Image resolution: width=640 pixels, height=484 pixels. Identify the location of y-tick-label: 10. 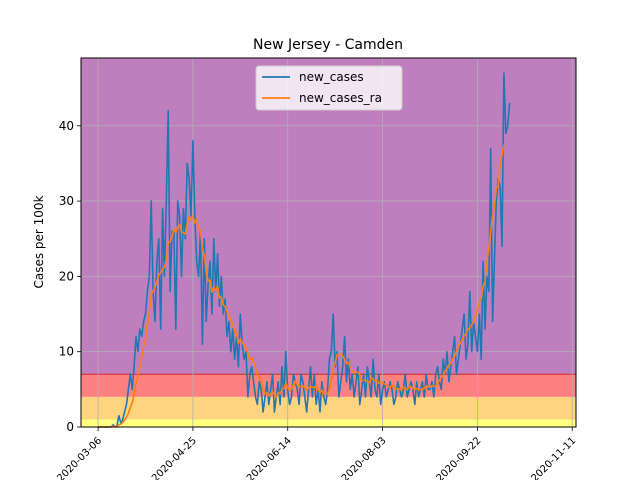
(66, 352).